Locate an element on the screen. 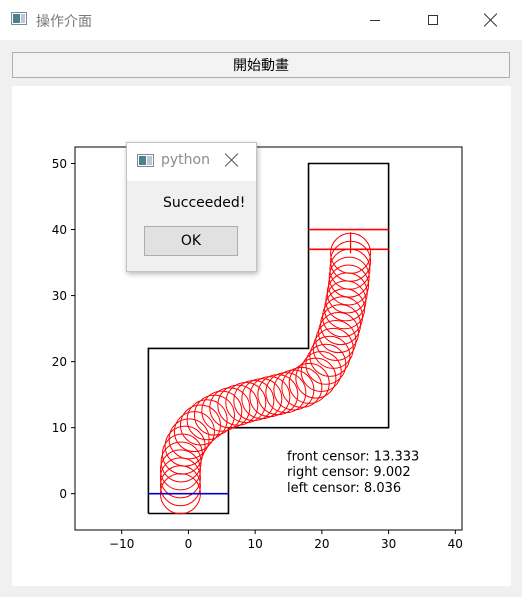 The image size is (522, 597). y-tick-label: 30 is located at coordinates (59, 296).